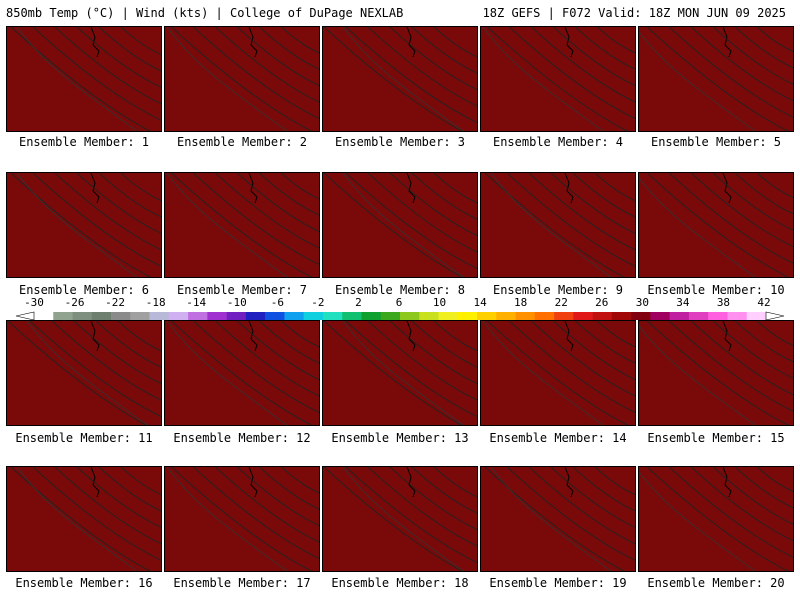 The height and width of the screenshot is (600, 800). Describe the element at coordinates (558, 290) in the screenshot. I see `ensemble-member-label: Ensemble Member: 9` at that location.